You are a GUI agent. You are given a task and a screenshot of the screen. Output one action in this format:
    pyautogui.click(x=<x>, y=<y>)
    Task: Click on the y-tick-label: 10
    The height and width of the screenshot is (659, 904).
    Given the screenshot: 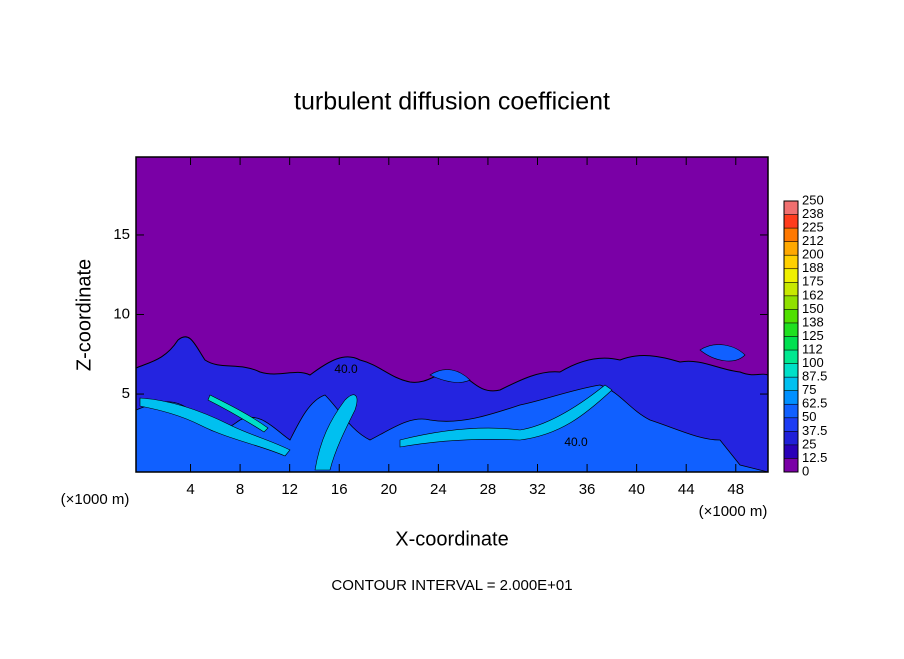 What is the action you would take?
    pyautogui.click(x=121, y=313)
    